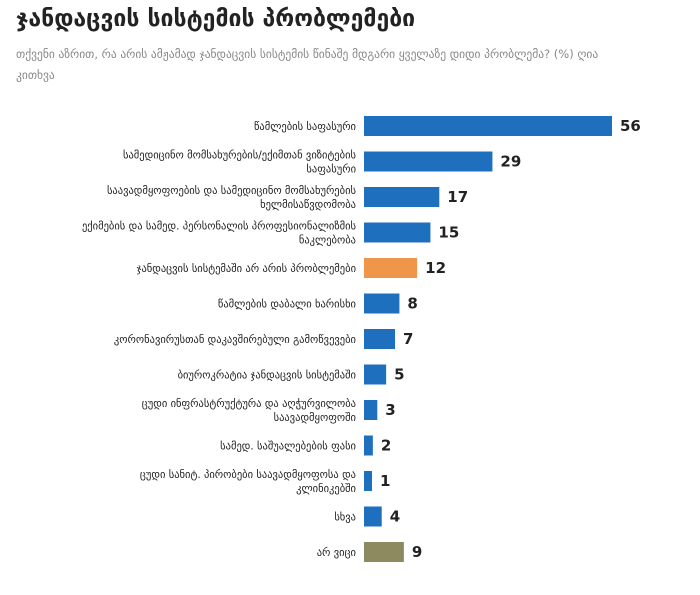  Describe the element at coordinates (288, 447) in the screenshot. I see `category-label-10: სამედ. საშუალებების ფასი` at that location.